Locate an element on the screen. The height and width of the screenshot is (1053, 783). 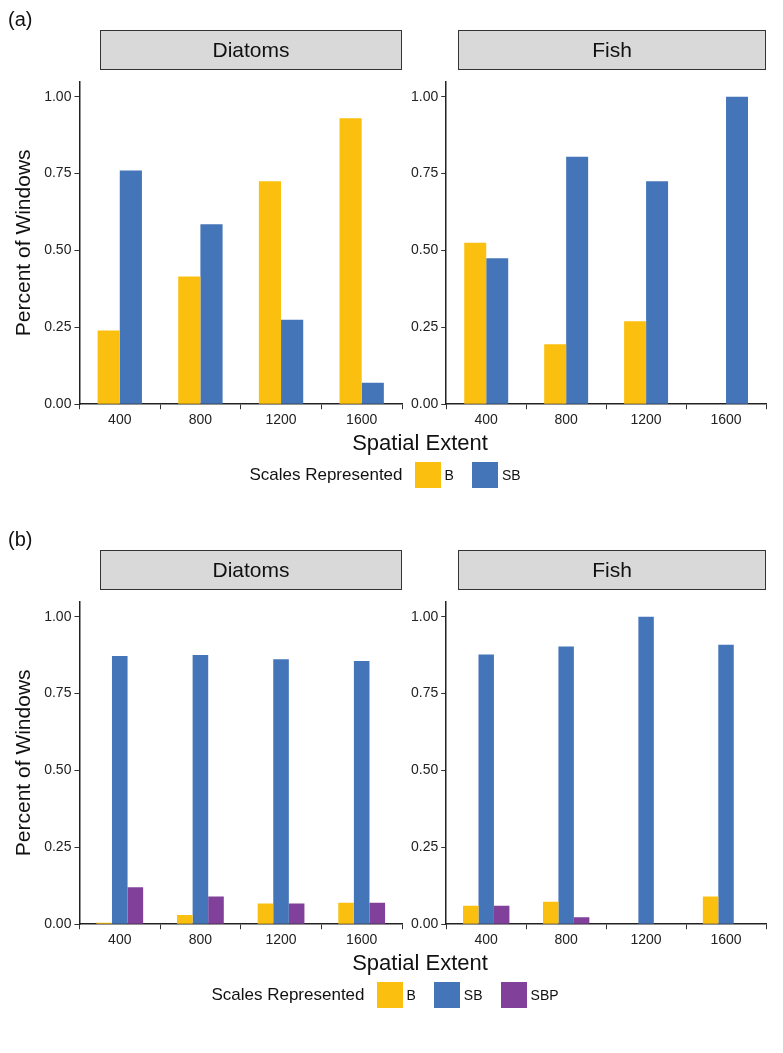
text: (b) is located at coordinates (20, 539).